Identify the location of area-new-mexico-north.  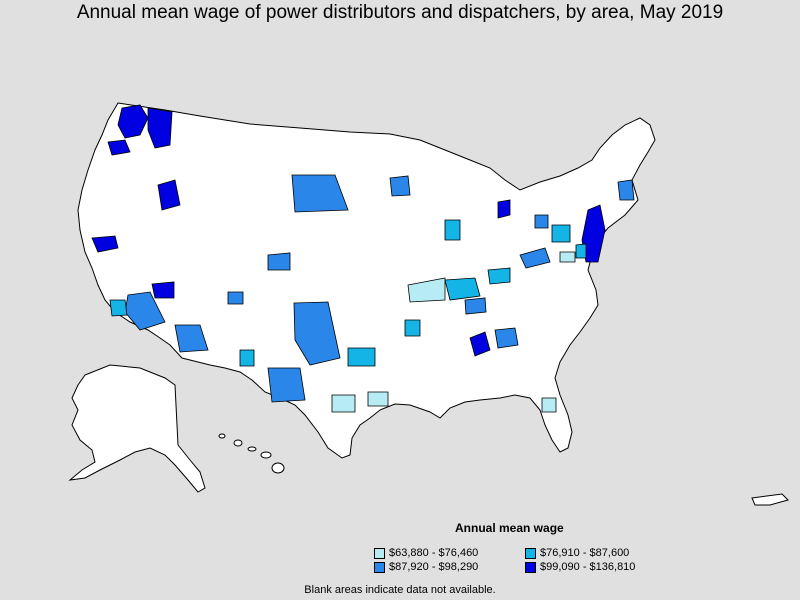
(235, 298).